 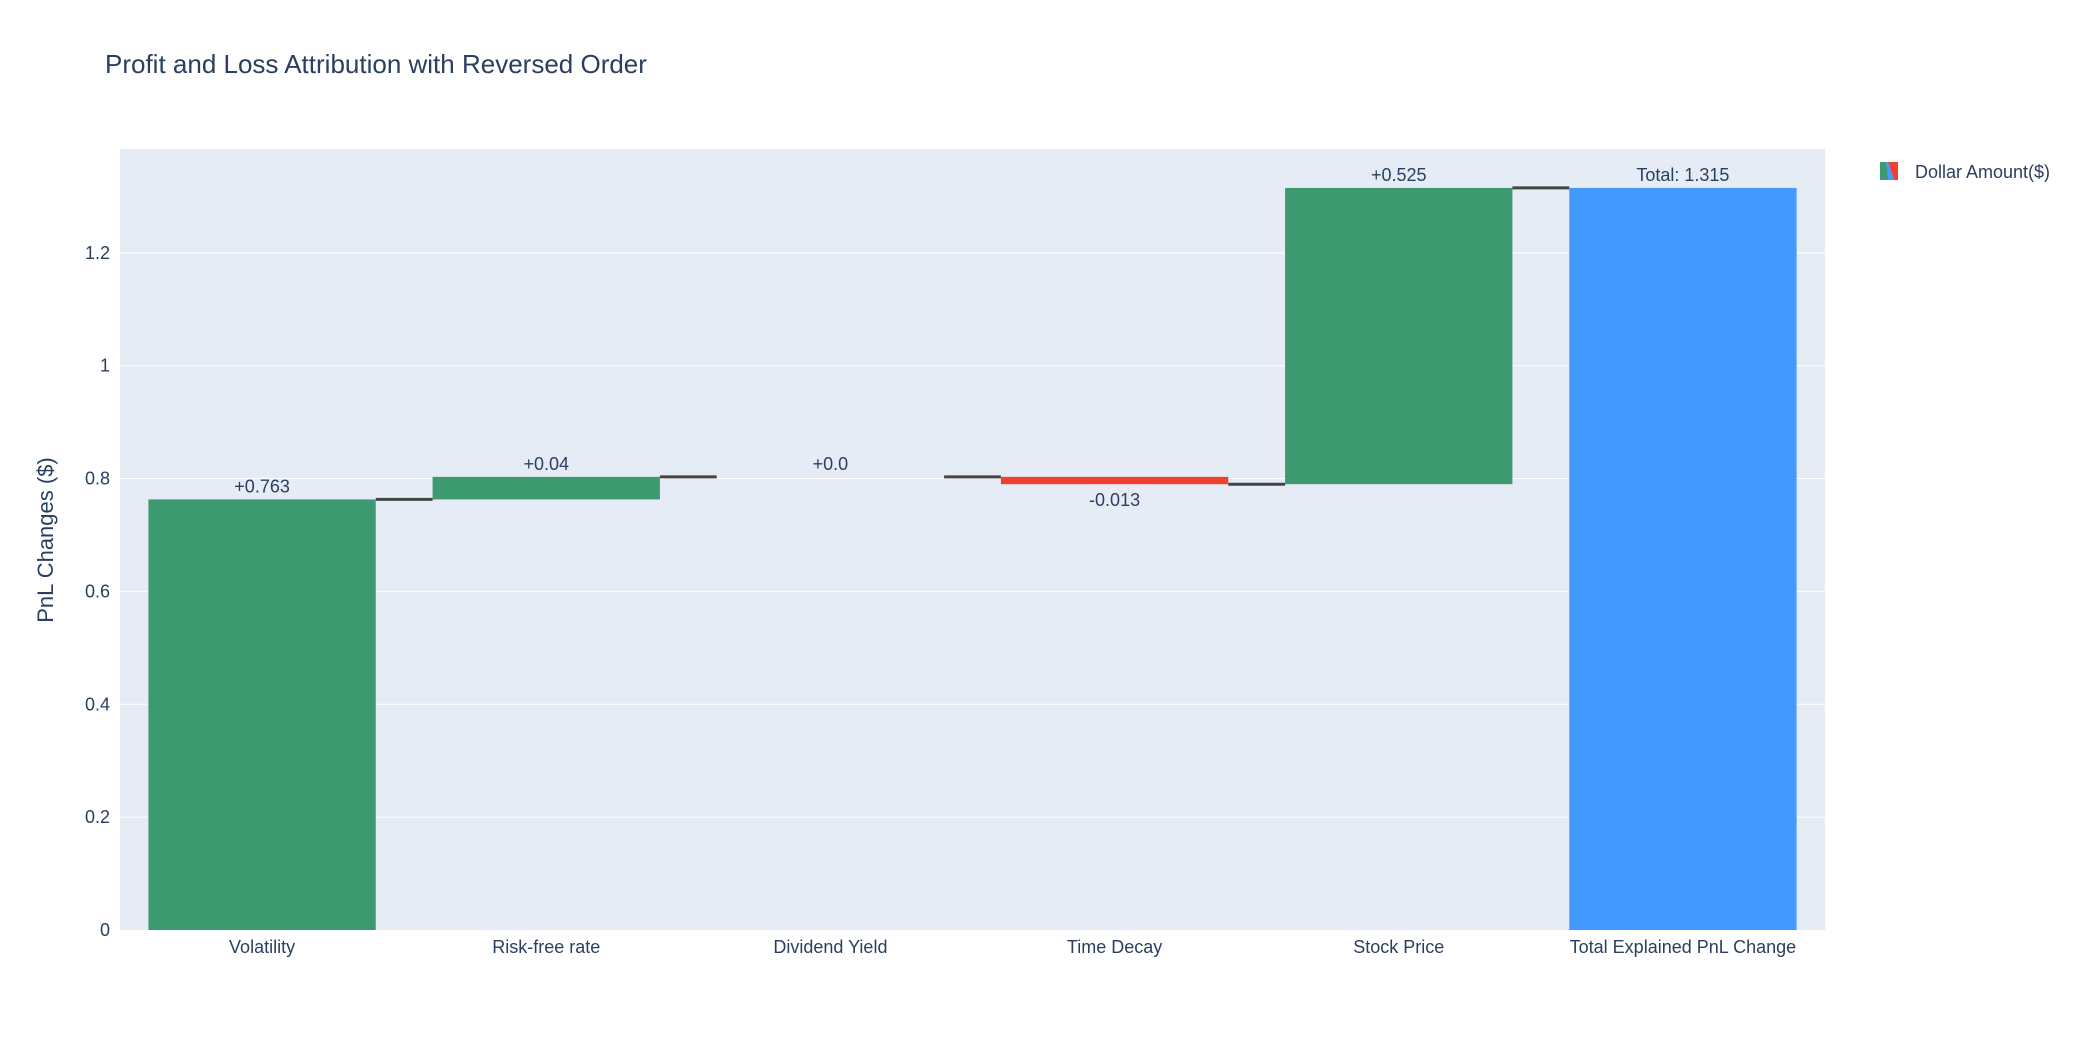 I want to click on y-tick-label: 0.6, so click(x=97, y=591).